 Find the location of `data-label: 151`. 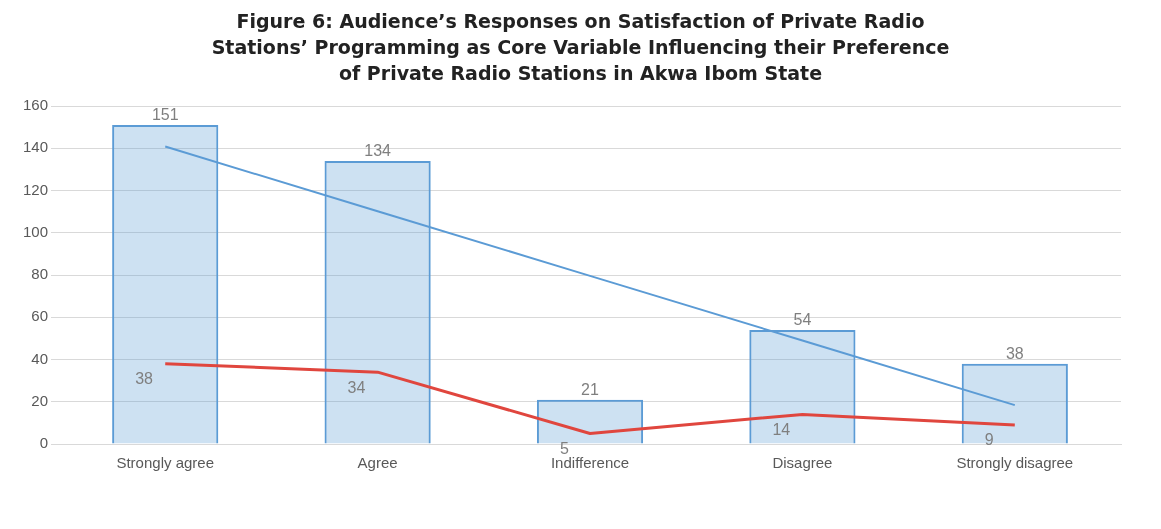

data-label: 151 is located at coordinates (165, 115).